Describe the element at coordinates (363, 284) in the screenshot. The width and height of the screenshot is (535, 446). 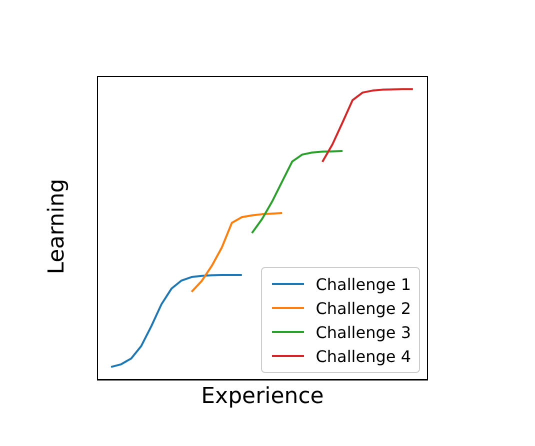
I see `legend-label: Challenge 1` at that location.